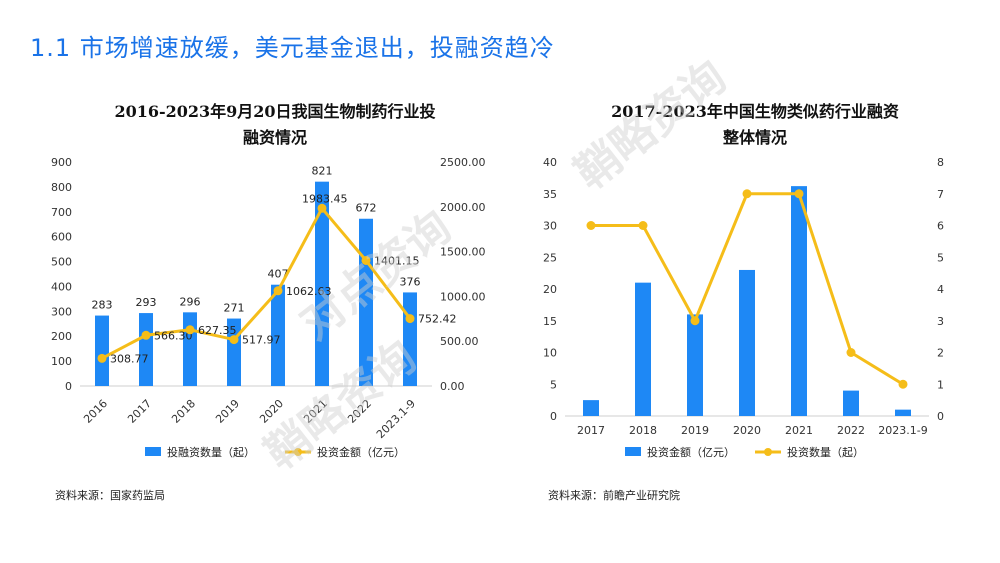  What do you see at coordinates (437, 319) in the screenshot?
I see `line-data-label: 752.42` at bounding box center [437, 319].